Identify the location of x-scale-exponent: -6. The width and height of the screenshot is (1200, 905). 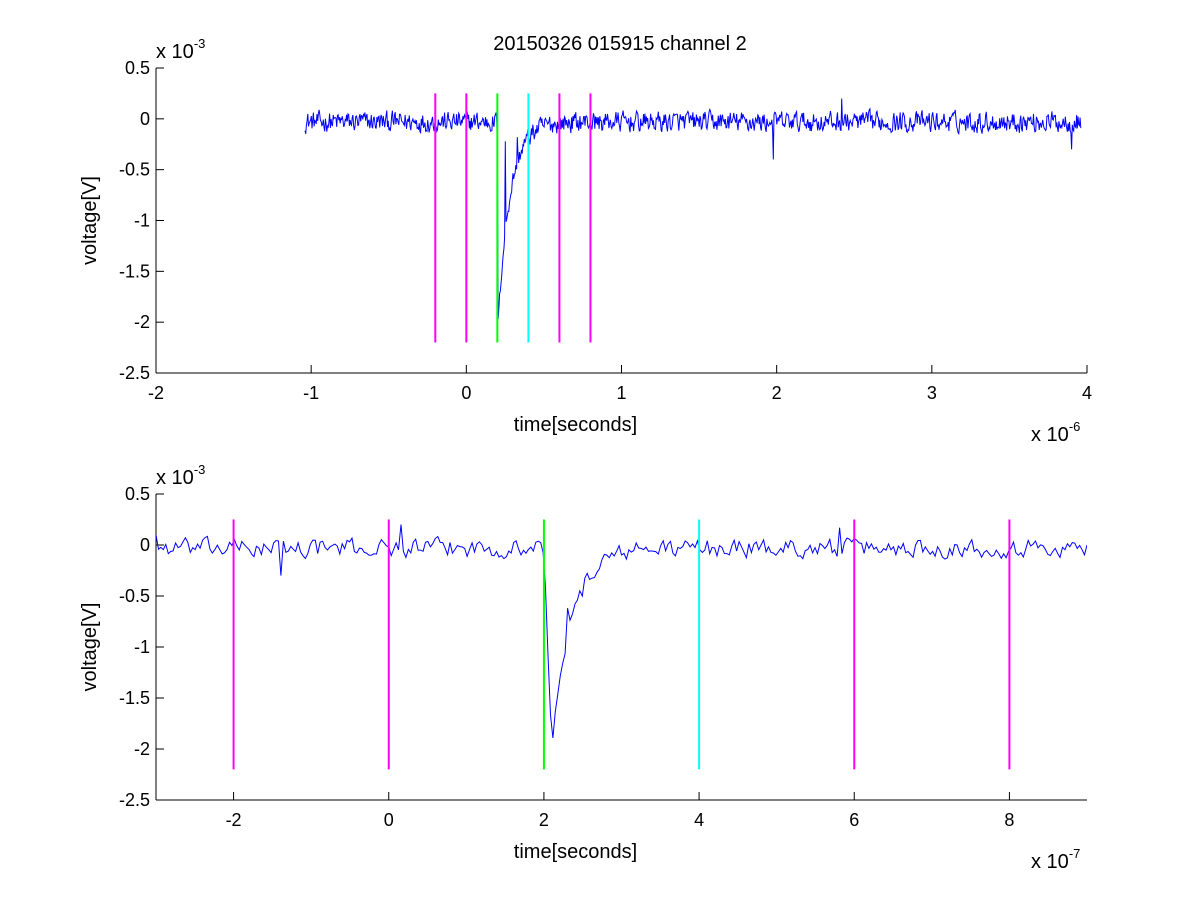
(1075, 426).